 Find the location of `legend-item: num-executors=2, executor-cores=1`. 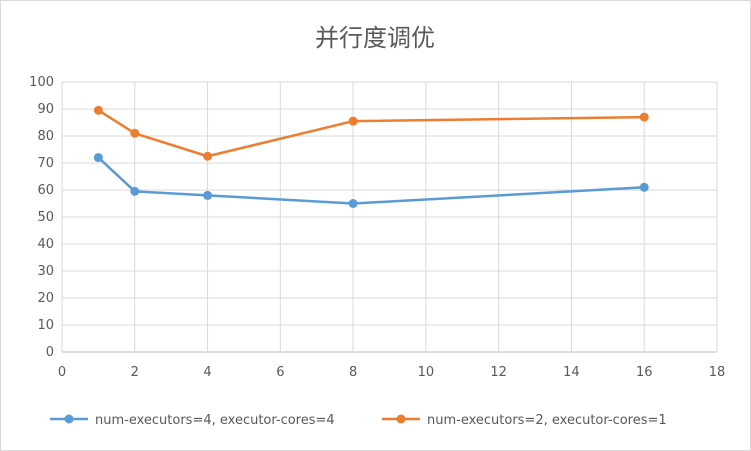

legend-item: num-executors=2, executor-cores=1 is located at coordinates (524, 420).